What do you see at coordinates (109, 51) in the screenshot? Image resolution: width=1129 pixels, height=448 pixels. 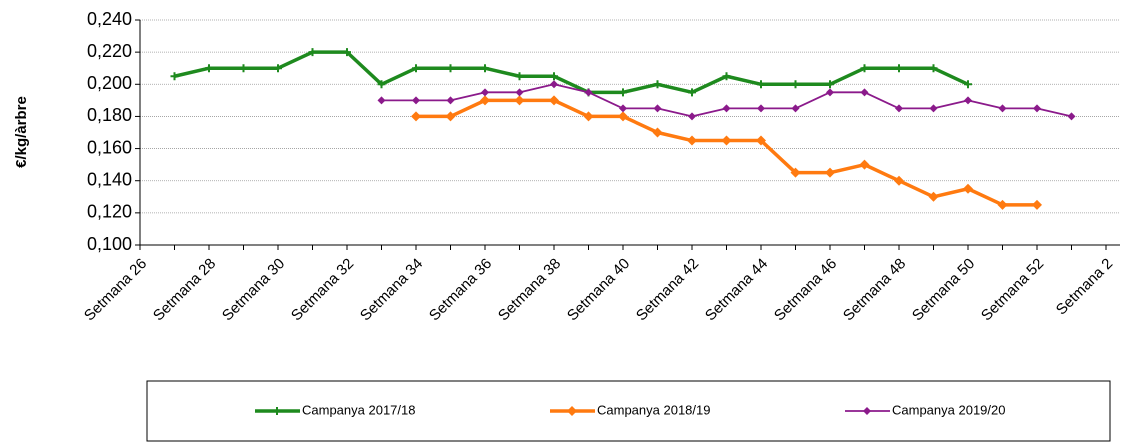 I see `y-tick-label: 0,220` at bounding box center [109, 51].